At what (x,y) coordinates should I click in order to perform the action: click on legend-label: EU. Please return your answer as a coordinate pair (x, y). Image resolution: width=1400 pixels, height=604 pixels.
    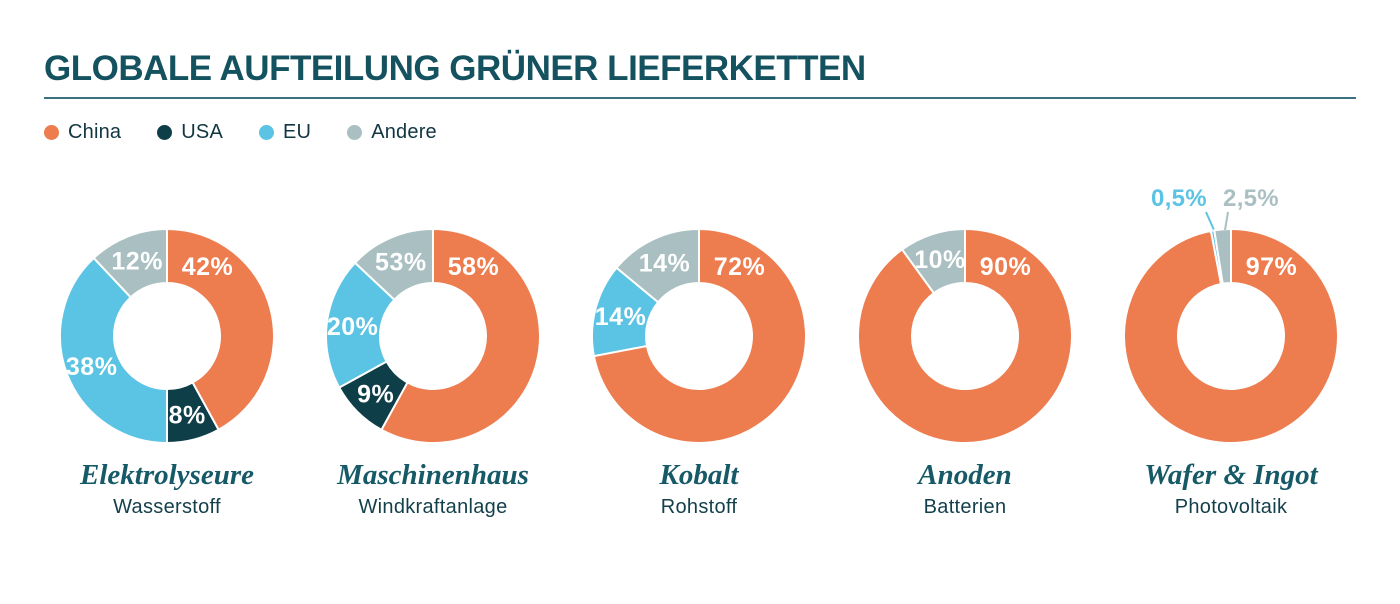
    Looking at the image, I should click on (297, 132).